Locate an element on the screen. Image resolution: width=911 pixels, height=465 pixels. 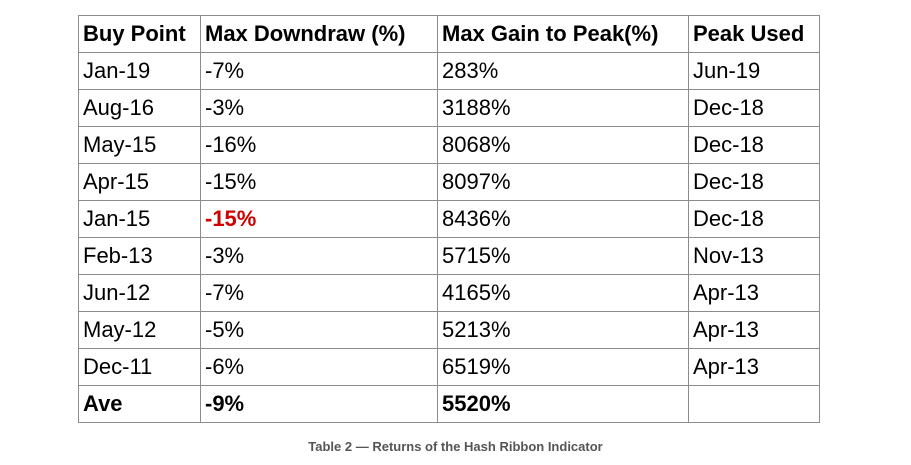
cell-peak-used: Nov-13 is located at coordinates (754, 256).